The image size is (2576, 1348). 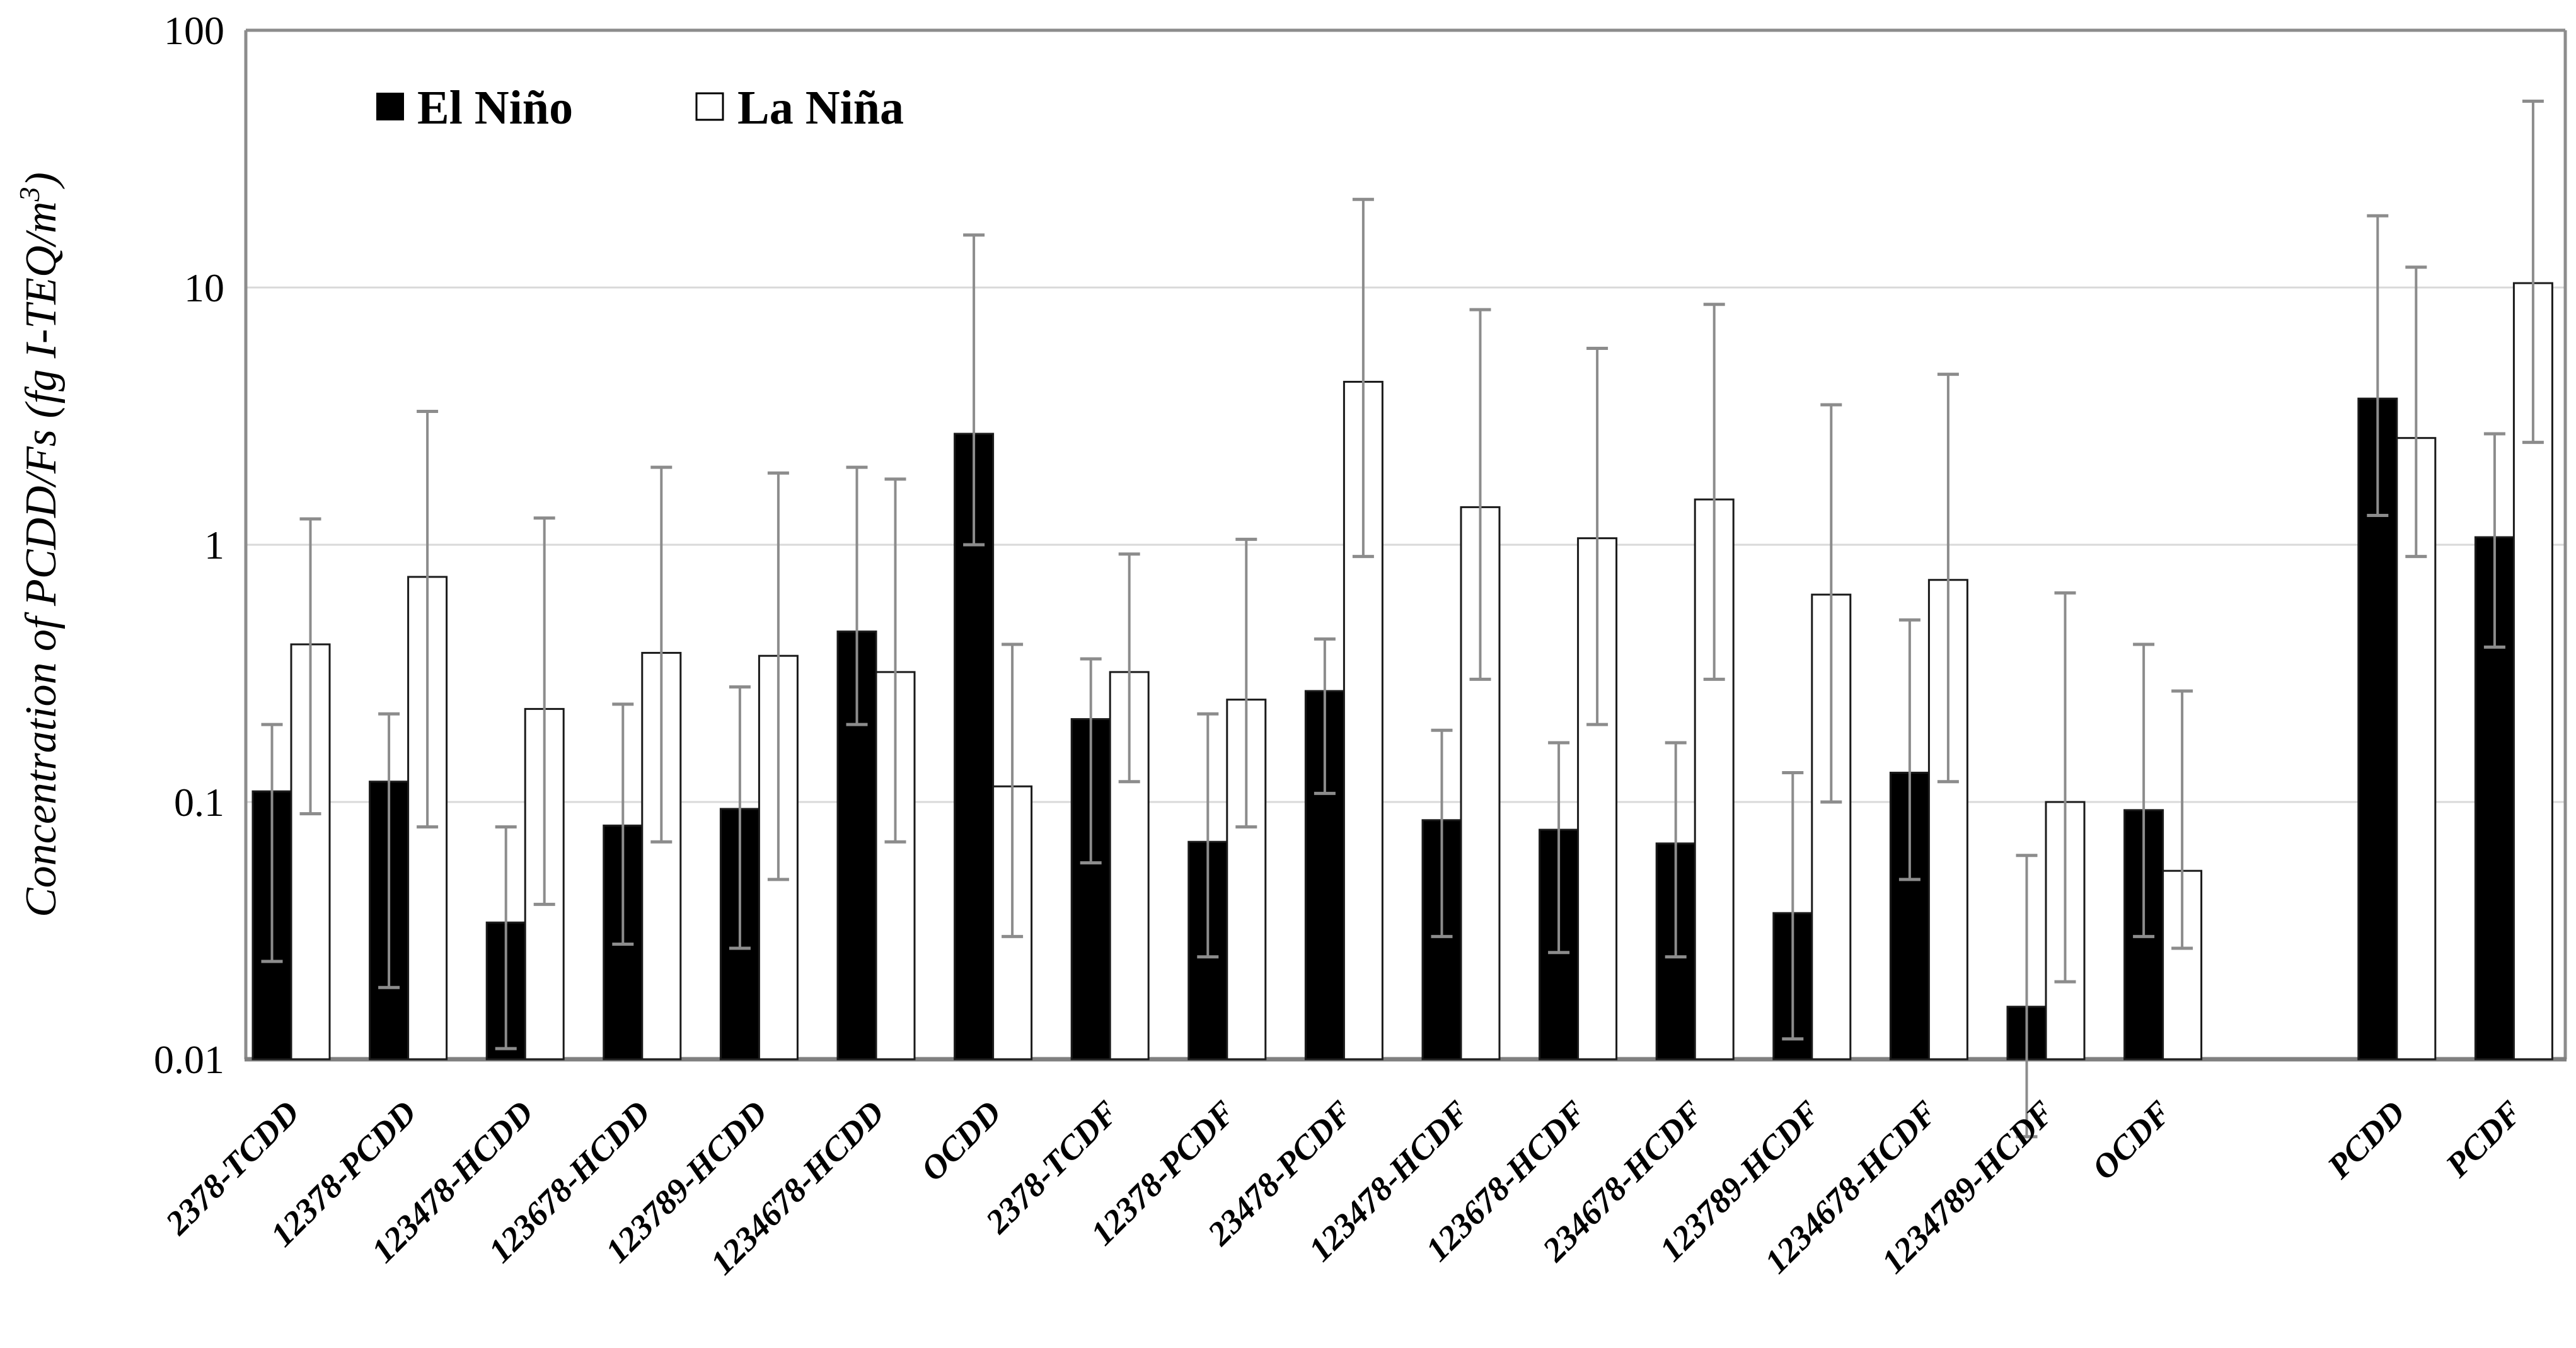 I want to click on legend-swatch-la-nina, so click(x=709, y=106).